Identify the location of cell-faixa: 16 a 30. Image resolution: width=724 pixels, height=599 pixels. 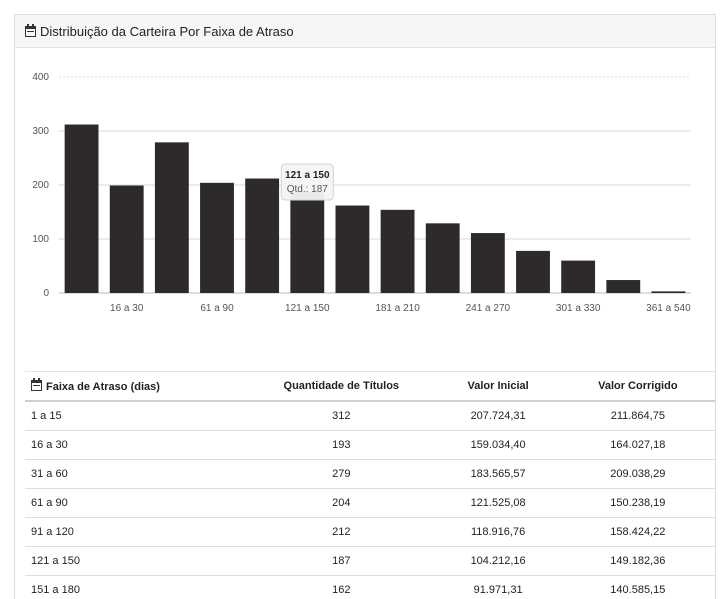
(136, 445).